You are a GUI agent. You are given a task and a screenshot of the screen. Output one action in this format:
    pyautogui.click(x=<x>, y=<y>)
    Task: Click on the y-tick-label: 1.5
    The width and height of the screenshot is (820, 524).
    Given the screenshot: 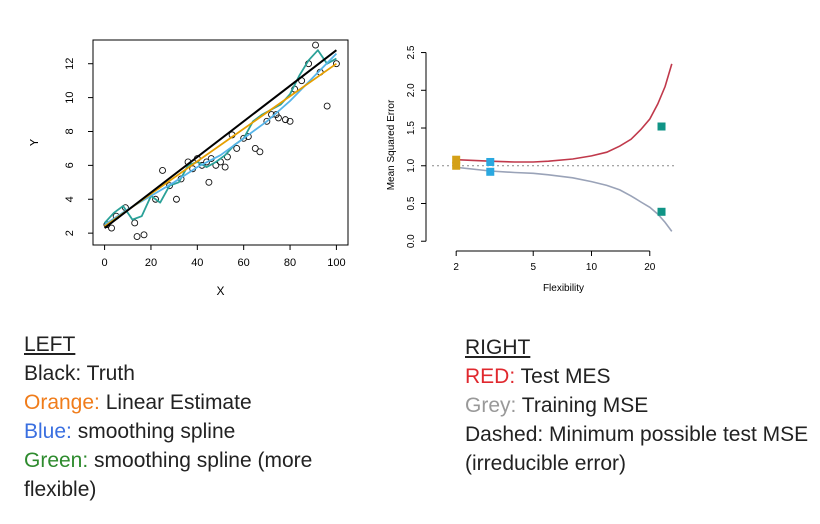 What is the action you would take?
    pyautogui.click(x=411, y=128)
    